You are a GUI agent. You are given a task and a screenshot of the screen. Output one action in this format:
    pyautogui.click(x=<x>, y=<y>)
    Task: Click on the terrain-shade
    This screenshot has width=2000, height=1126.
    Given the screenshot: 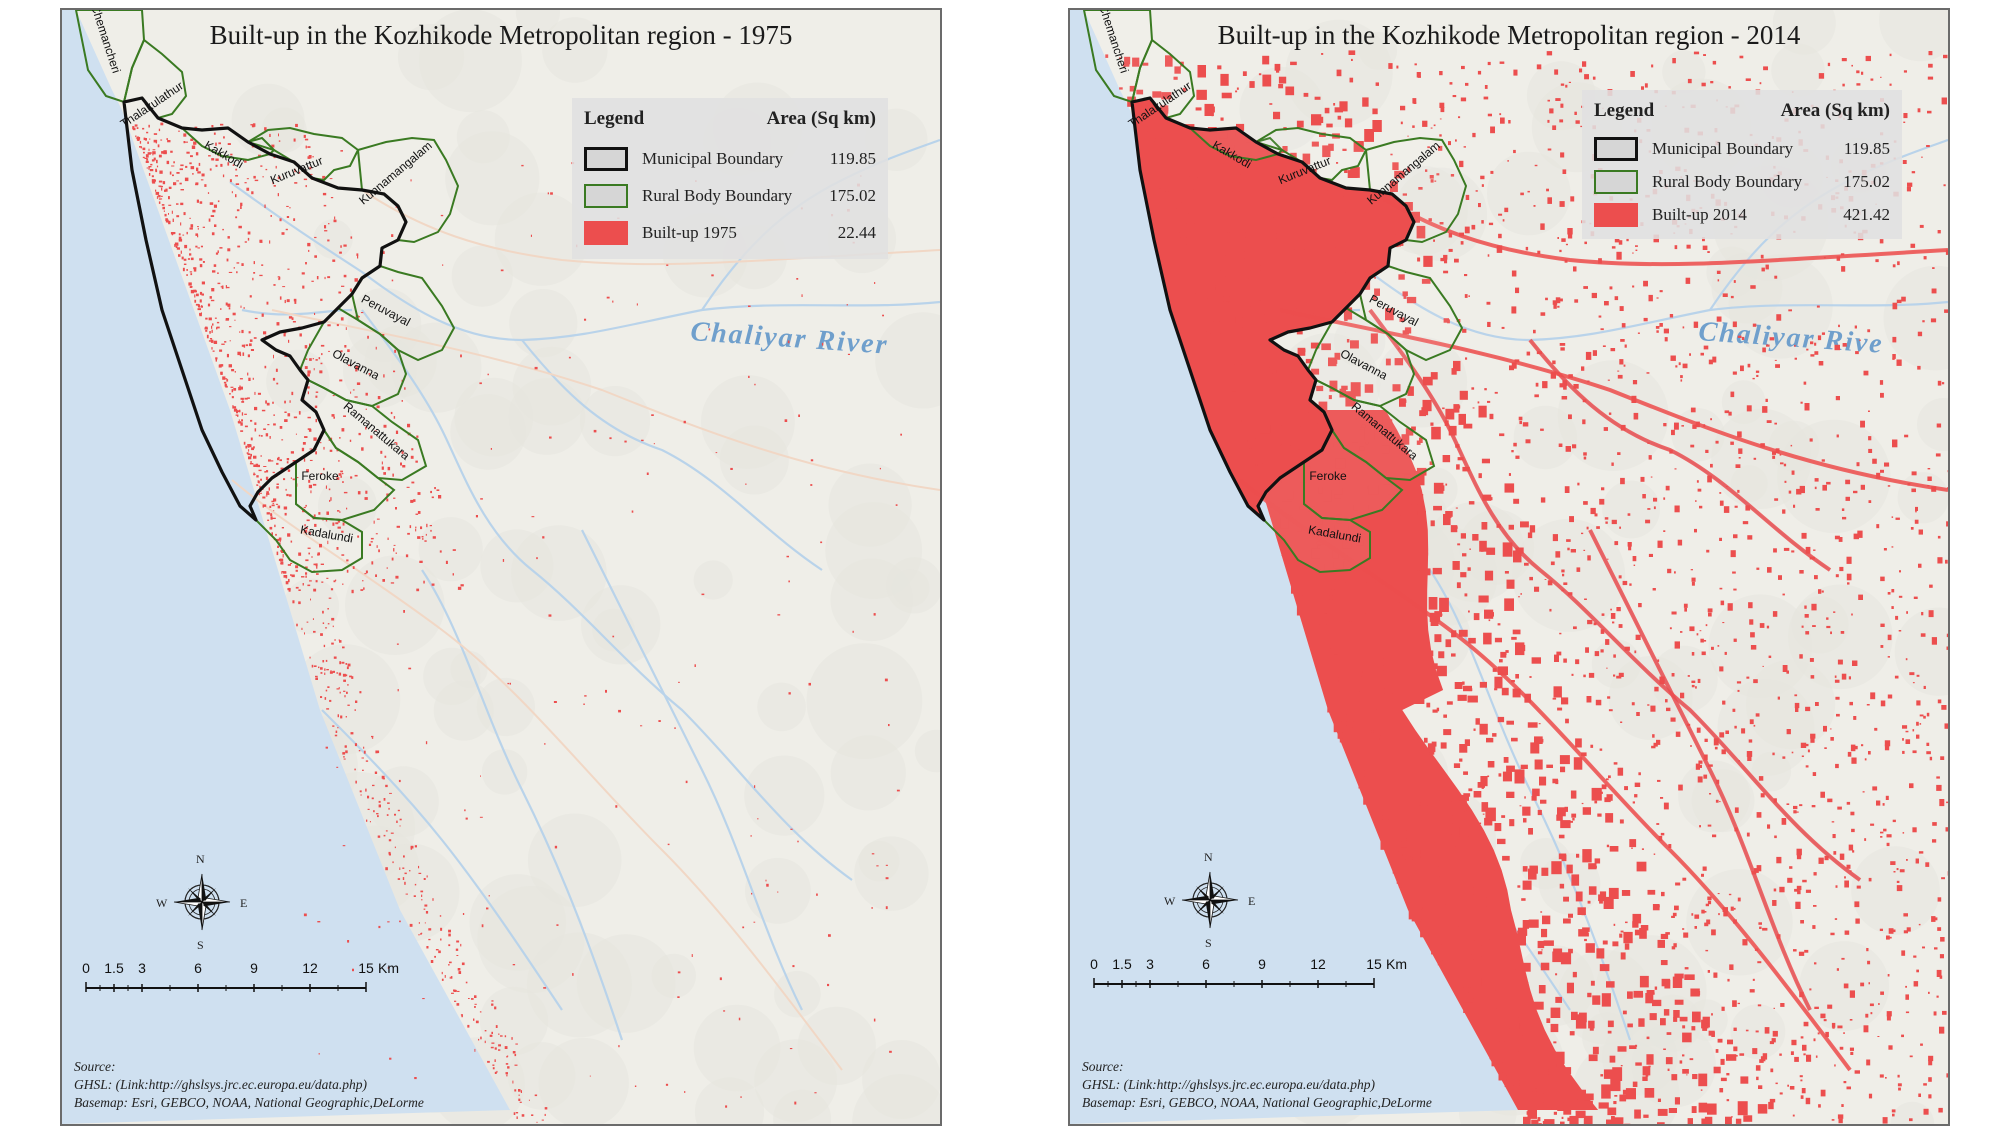 What is the action you would take?
    pyautogui.click(x=674, y=976)
    